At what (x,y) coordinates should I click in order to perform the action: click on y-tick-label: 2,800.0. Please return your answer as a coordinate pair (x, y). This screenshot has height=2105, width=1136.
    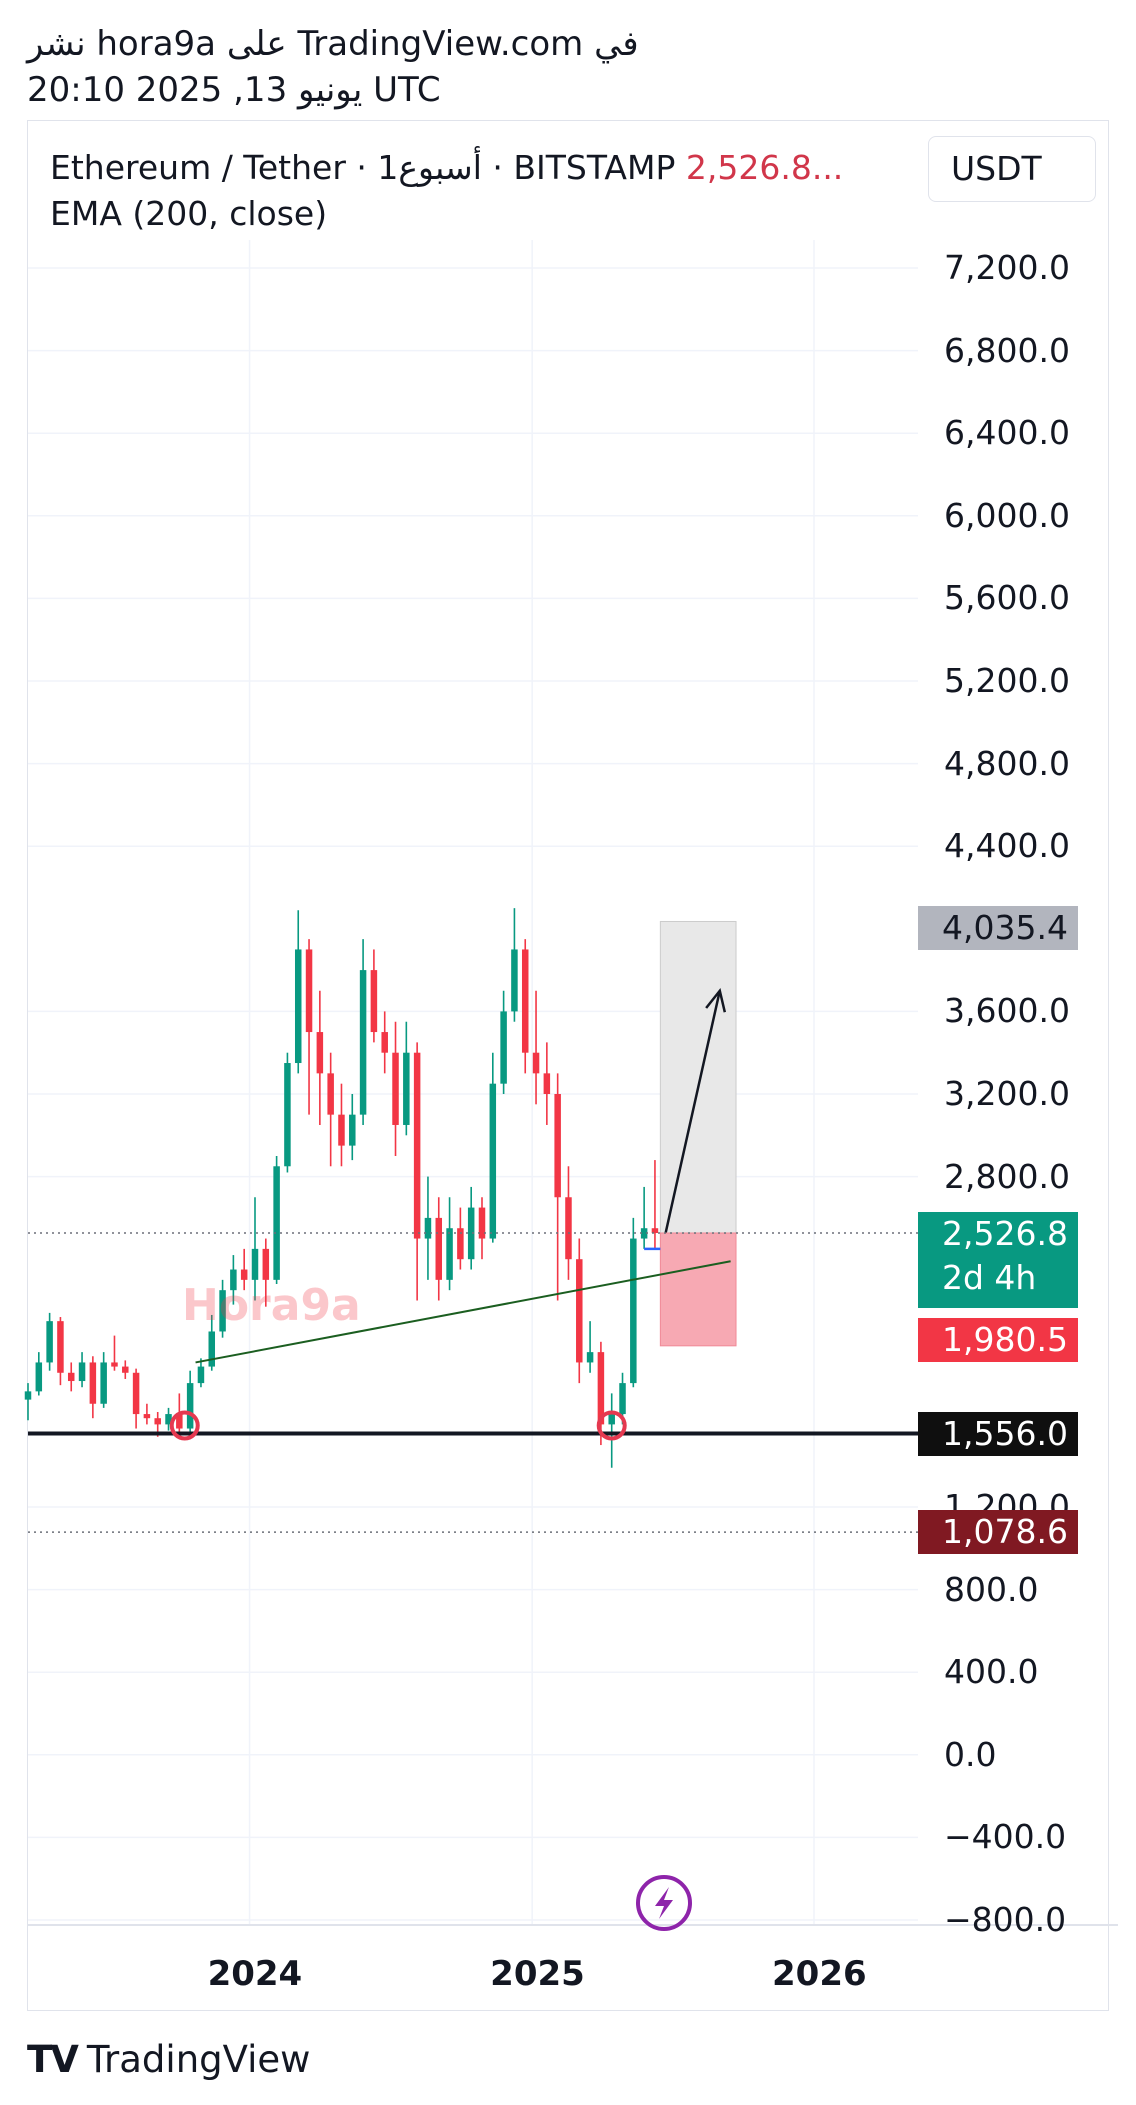
    Looking at the image, I should click on (1007, 1176).